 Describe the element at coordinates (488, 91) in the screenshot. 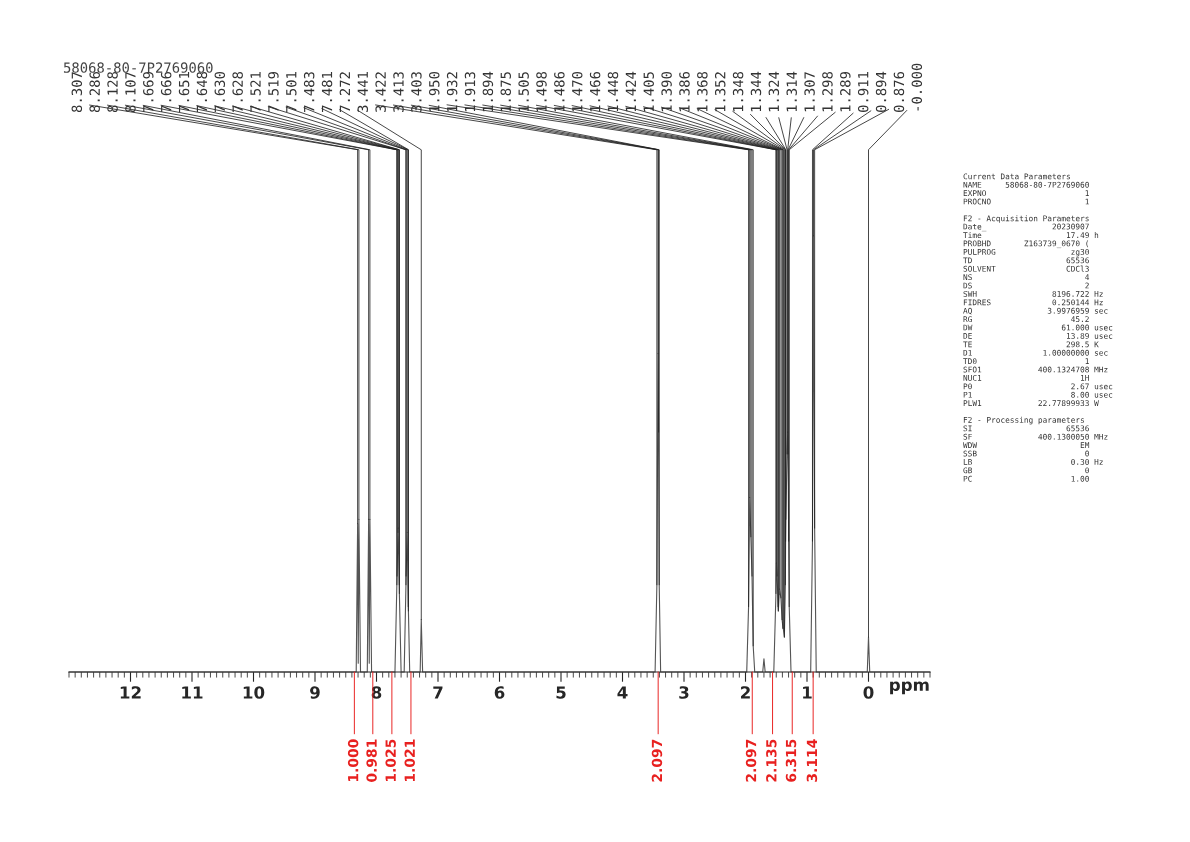

I see `annotation: 1.894` at that location.